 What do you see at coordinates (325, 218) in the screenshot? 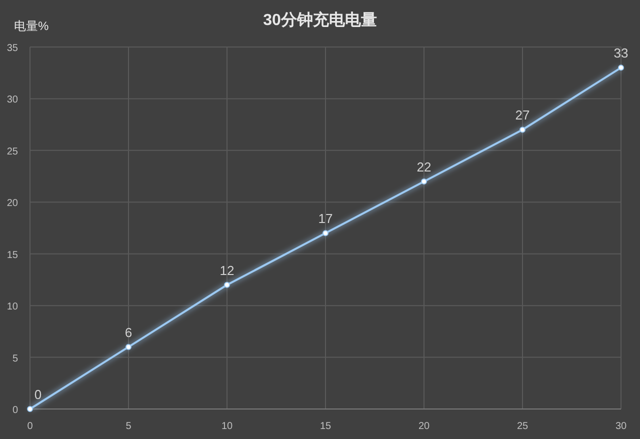
I see `data-label: 17` at bounding box center [325, 218].